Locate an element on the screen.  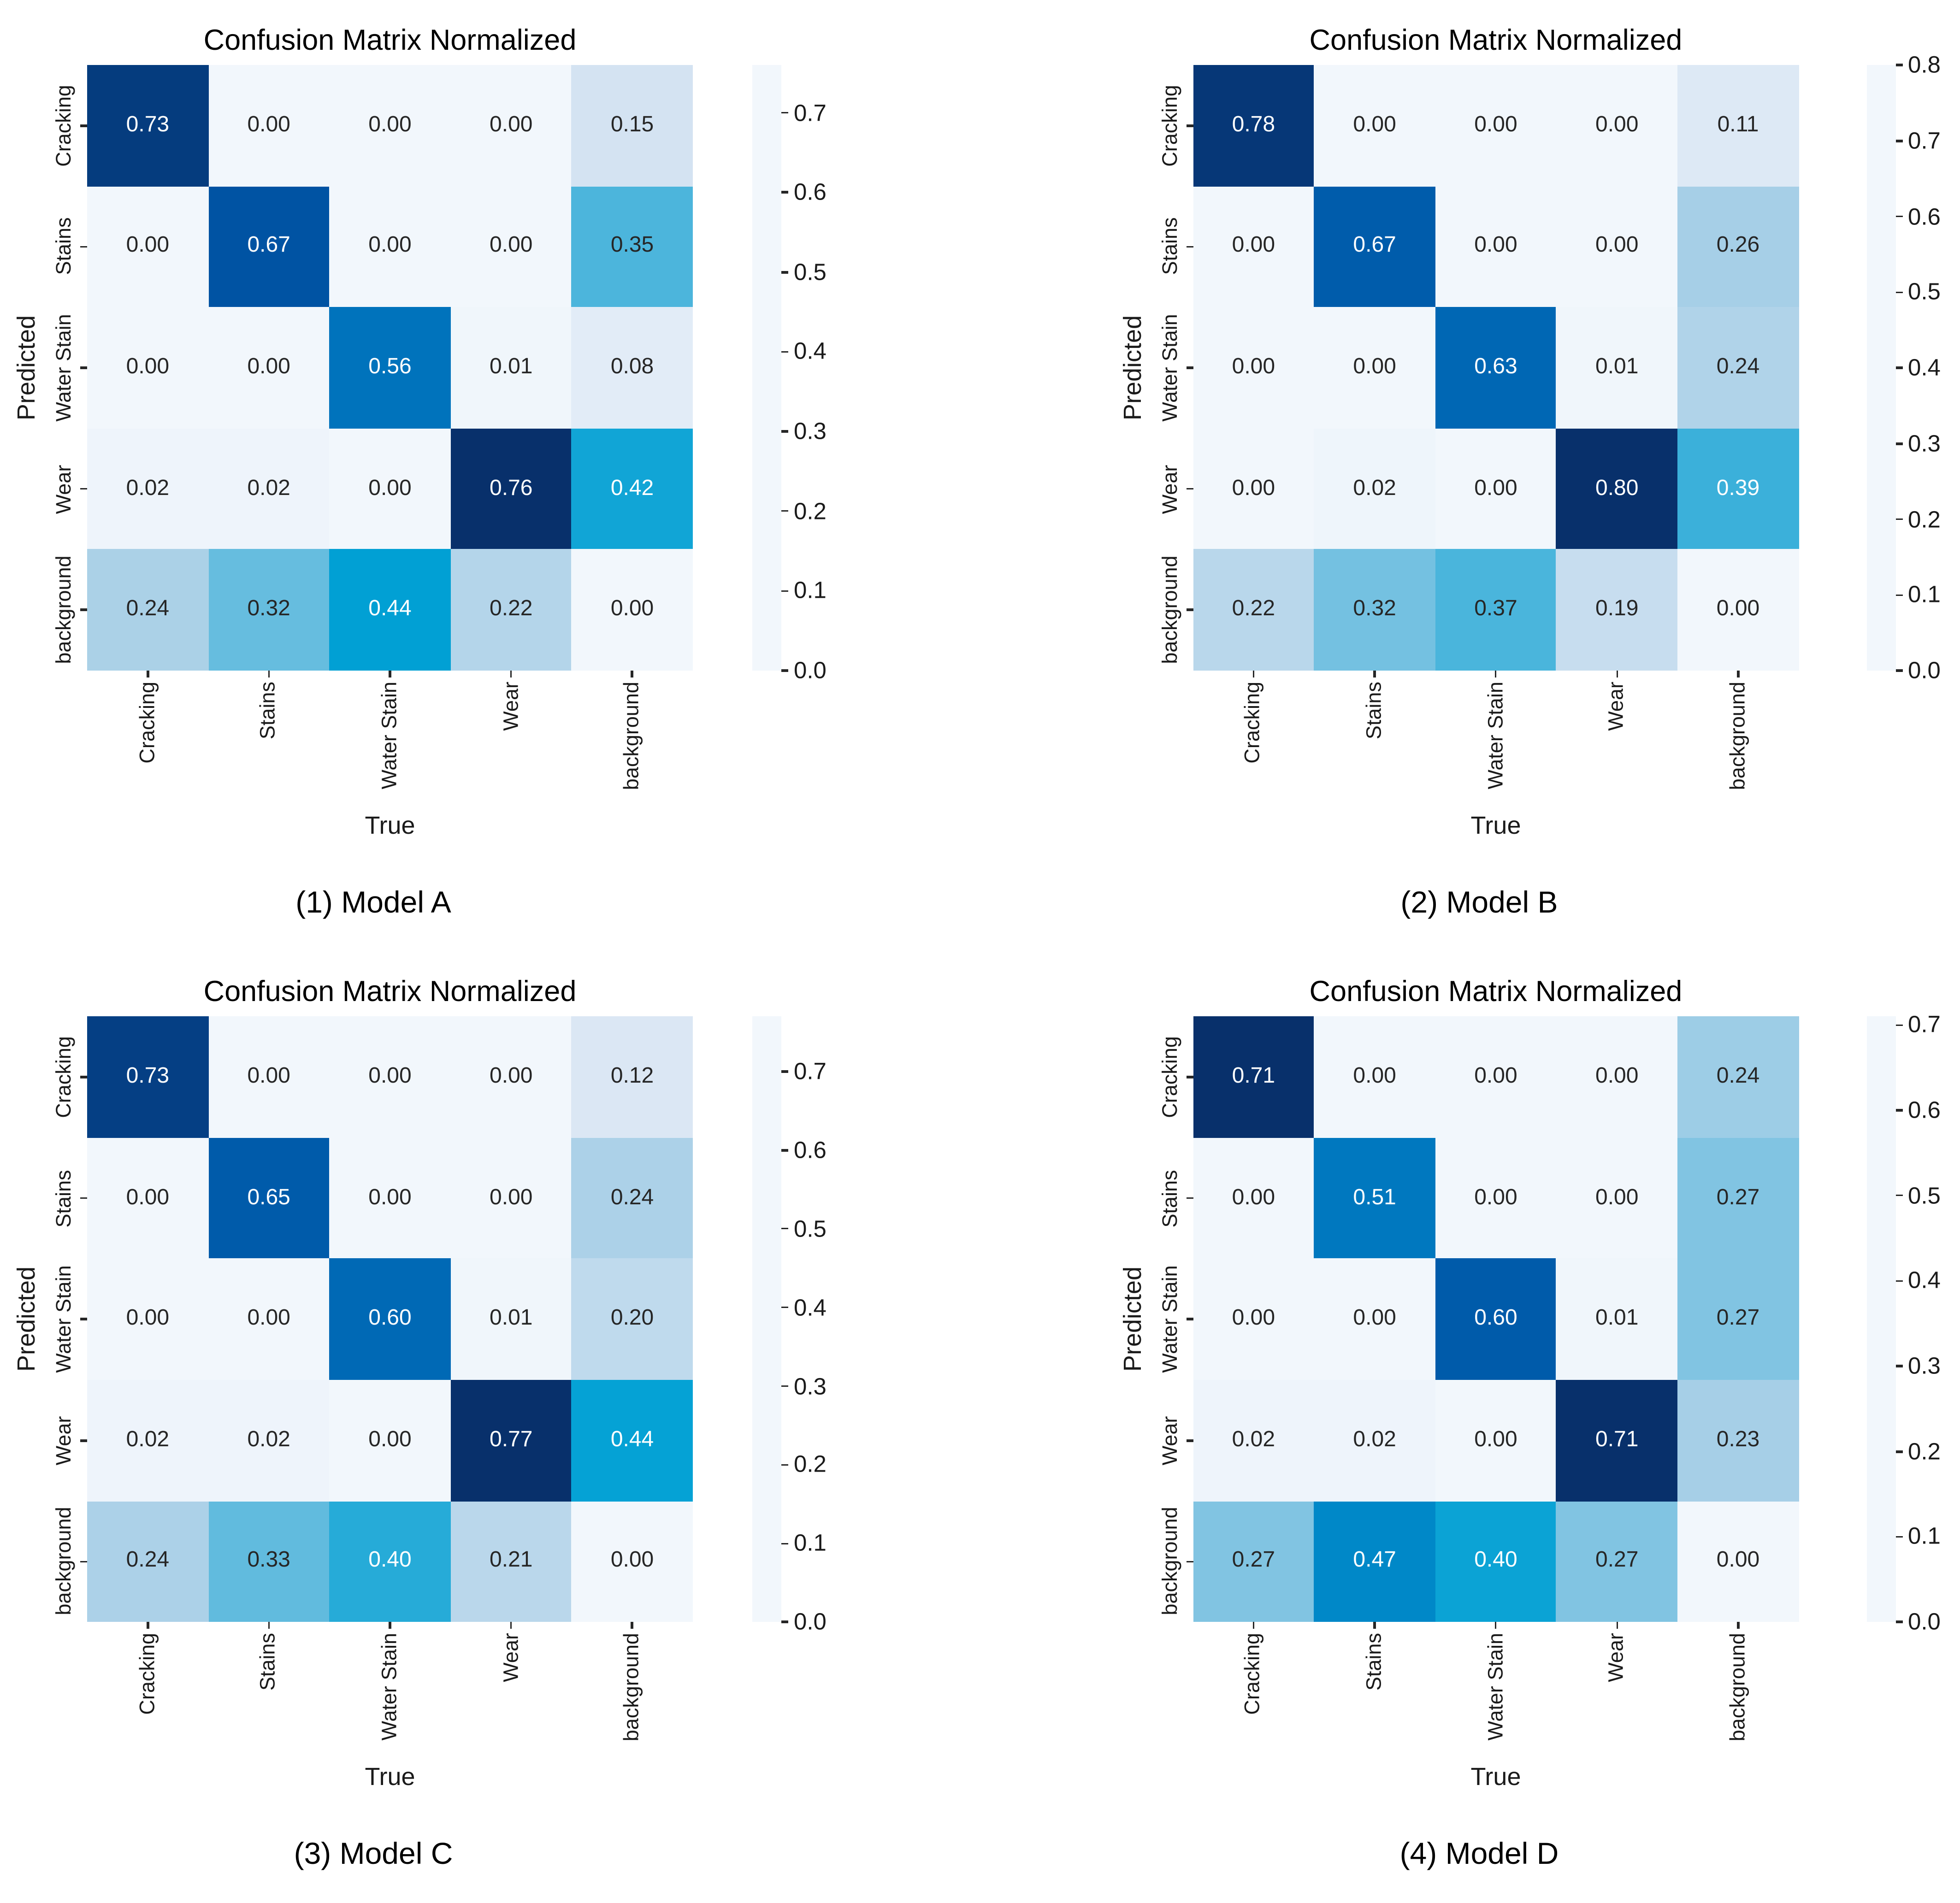
y-tick-label: background is located at coordinates (64, 1561).